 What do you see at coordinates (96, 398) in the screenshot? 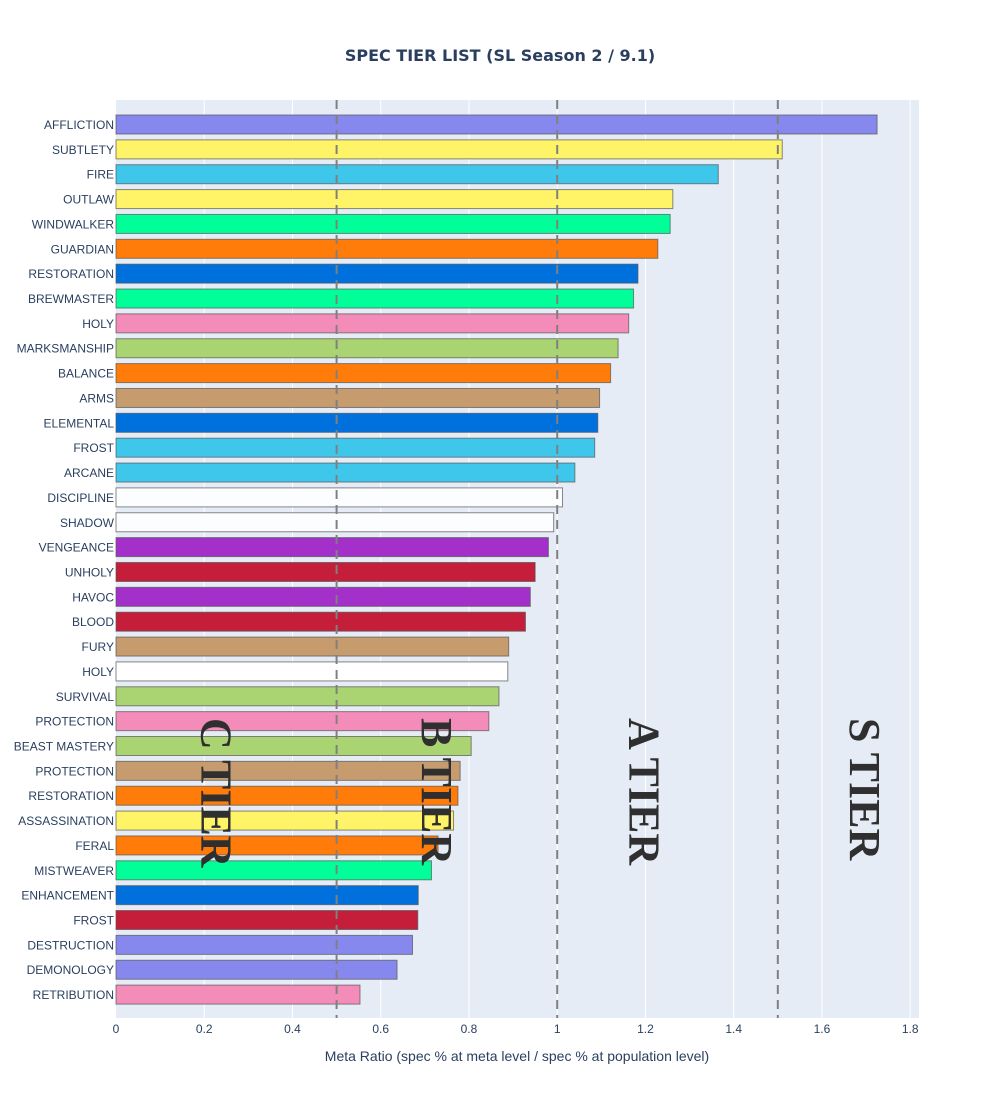
I see `y-tick-label: ARMS` at bounding box center [96, 398].